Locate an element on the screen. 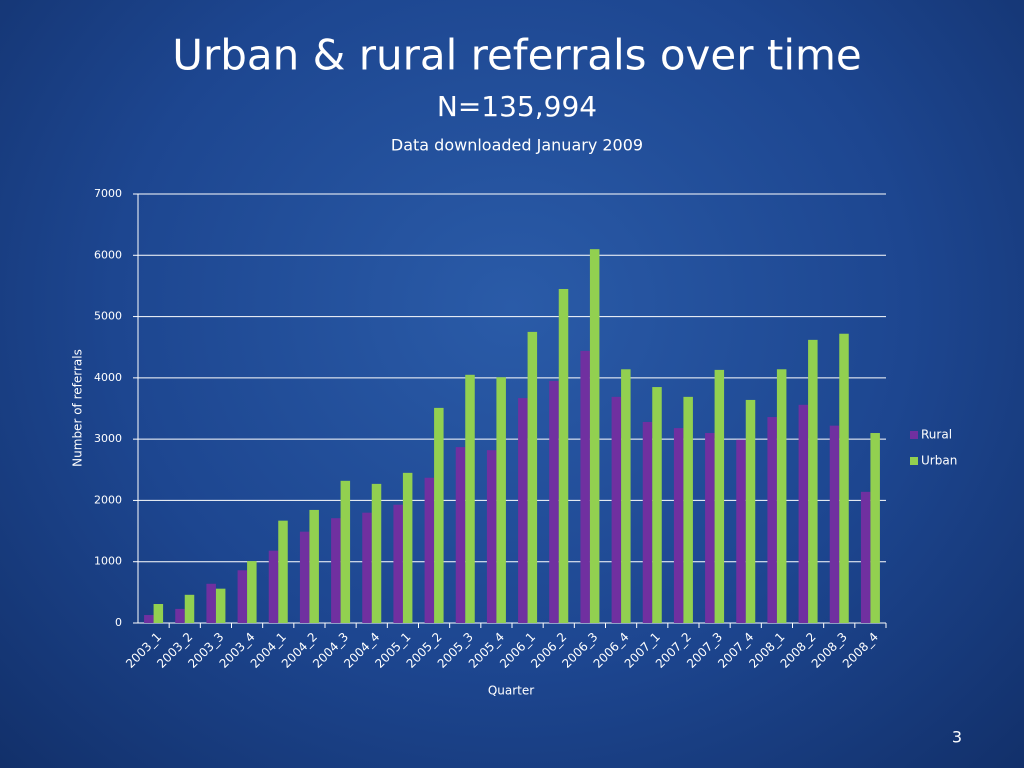 The image size is (1024, 768). page-number: 3 is located at coordinates (957, 737).